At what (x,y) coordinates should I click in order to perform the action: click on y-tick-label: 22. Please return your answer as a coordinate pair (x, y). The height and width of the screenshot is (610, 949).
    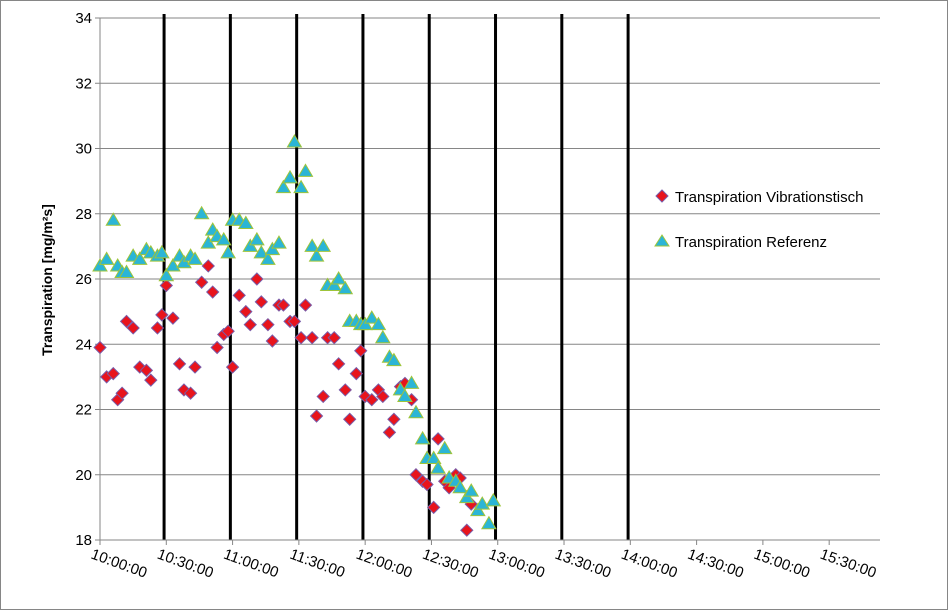
    Looking at the image, I should click on (83, 410).